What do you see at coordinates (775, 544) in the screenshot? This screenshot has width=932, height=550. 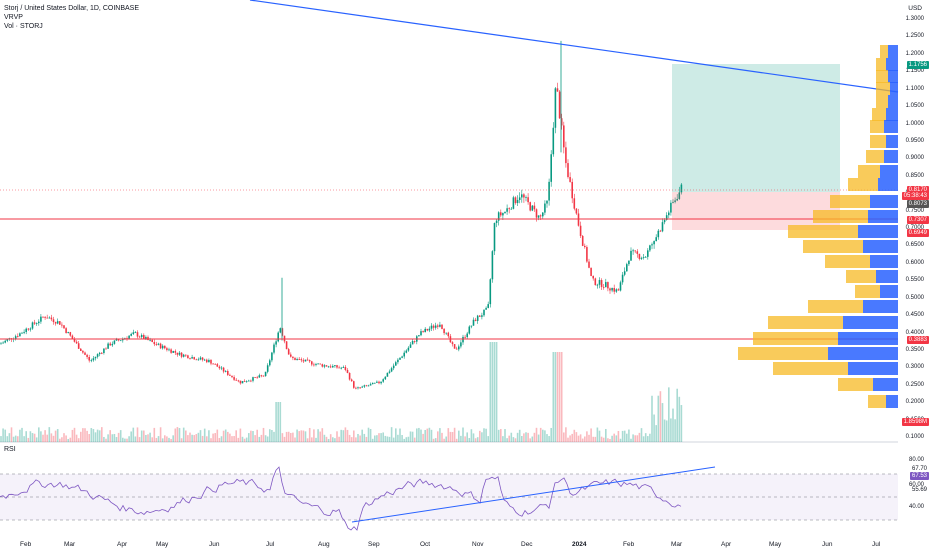 I see `time-tick-label: May` at bounding box center [775, 544].